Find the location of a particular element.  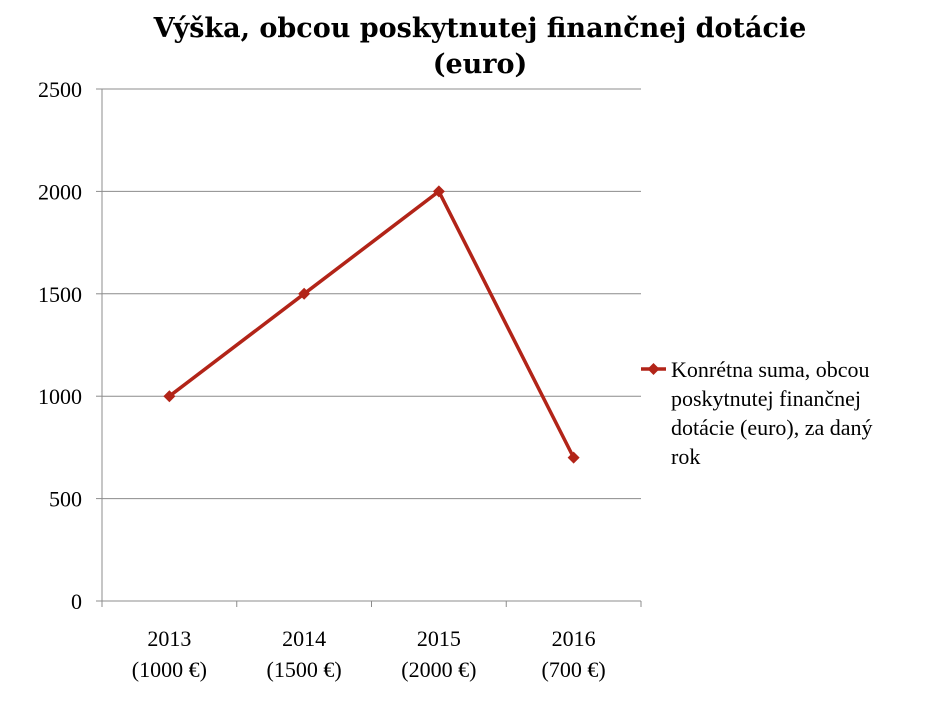

y-tick-label: 2000 is located at coordinates (60, 191).